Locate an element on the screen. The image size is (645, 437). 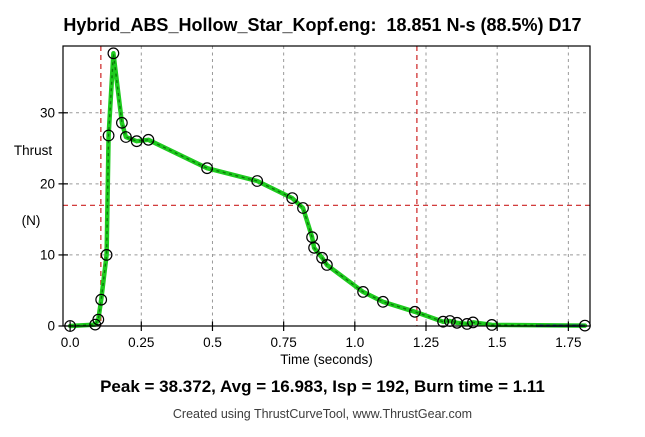
x-tick-label: 1.75 is located at coordinates (568, 342).